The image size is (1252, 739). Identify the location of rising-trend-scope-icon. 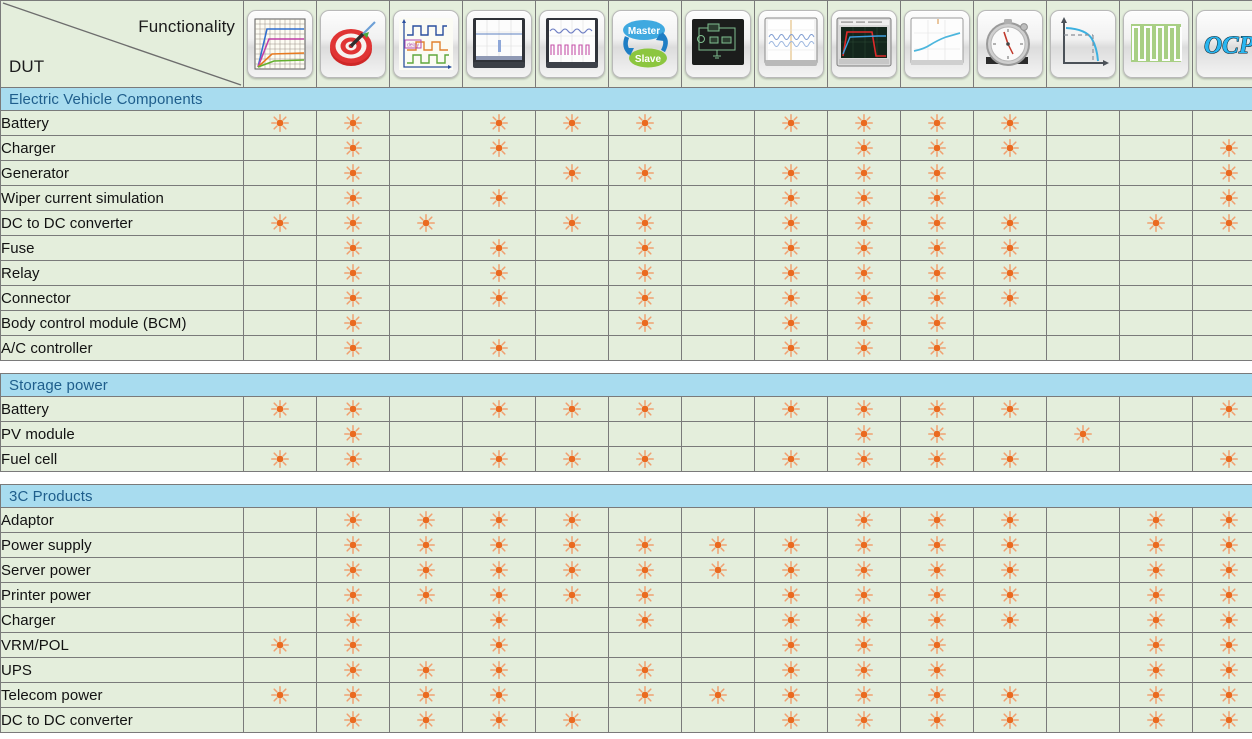
(937, 44).